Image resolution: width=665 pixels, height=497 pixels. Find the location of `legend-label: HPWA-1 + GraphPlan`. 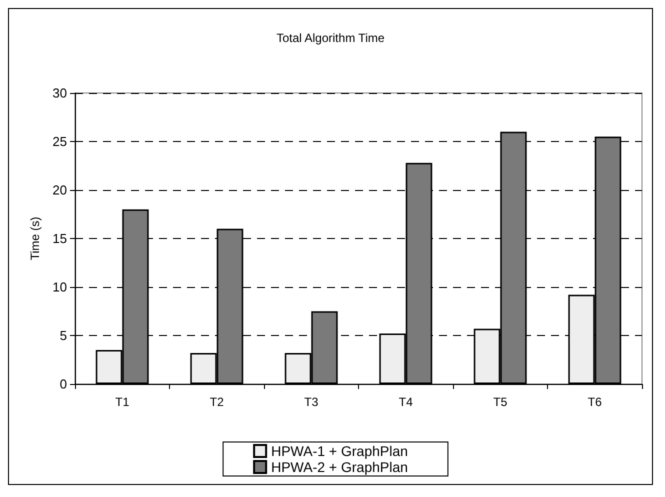

legend-label: HPWA-1 + GraphPlan is located at coordinates (339, 451).